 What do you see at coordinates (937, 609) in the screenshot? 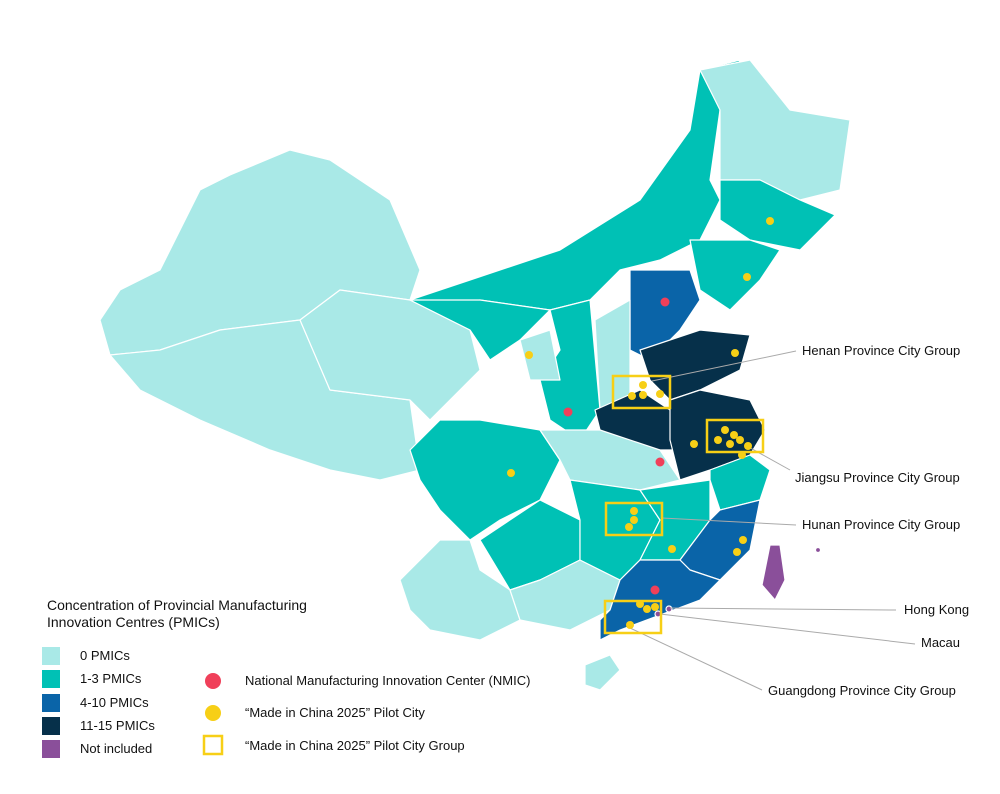
I see `annotation: Hong Kong` at bounding box center [937, 609].